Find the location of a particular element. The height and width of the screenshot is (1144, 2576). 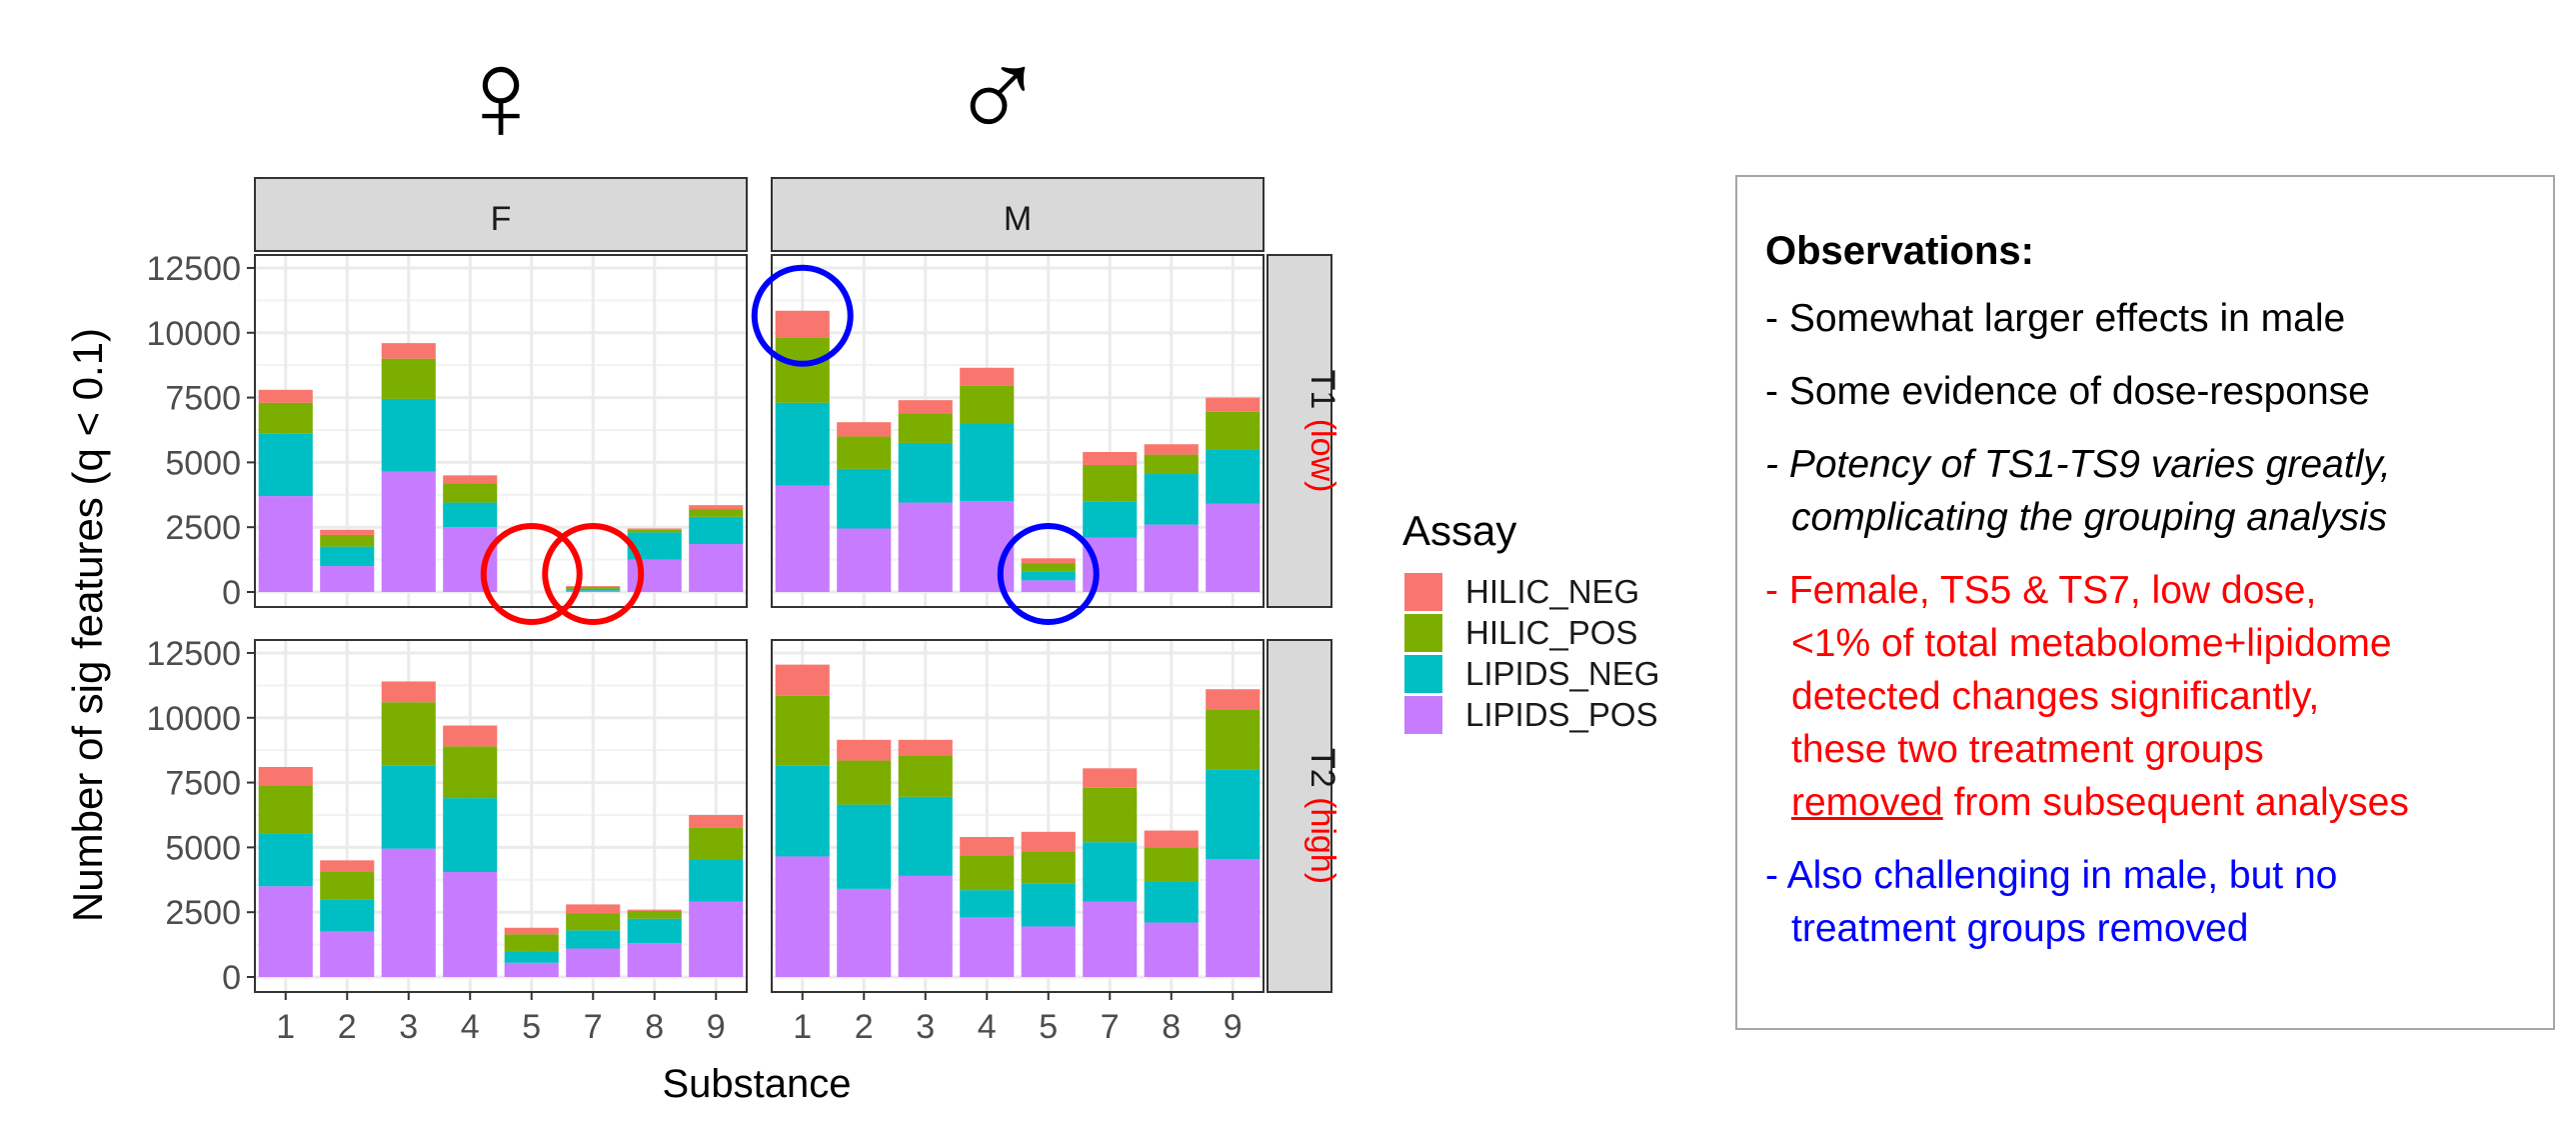

row-strip-label-T1: T1 (low) is located at coordinates (1322, 431).